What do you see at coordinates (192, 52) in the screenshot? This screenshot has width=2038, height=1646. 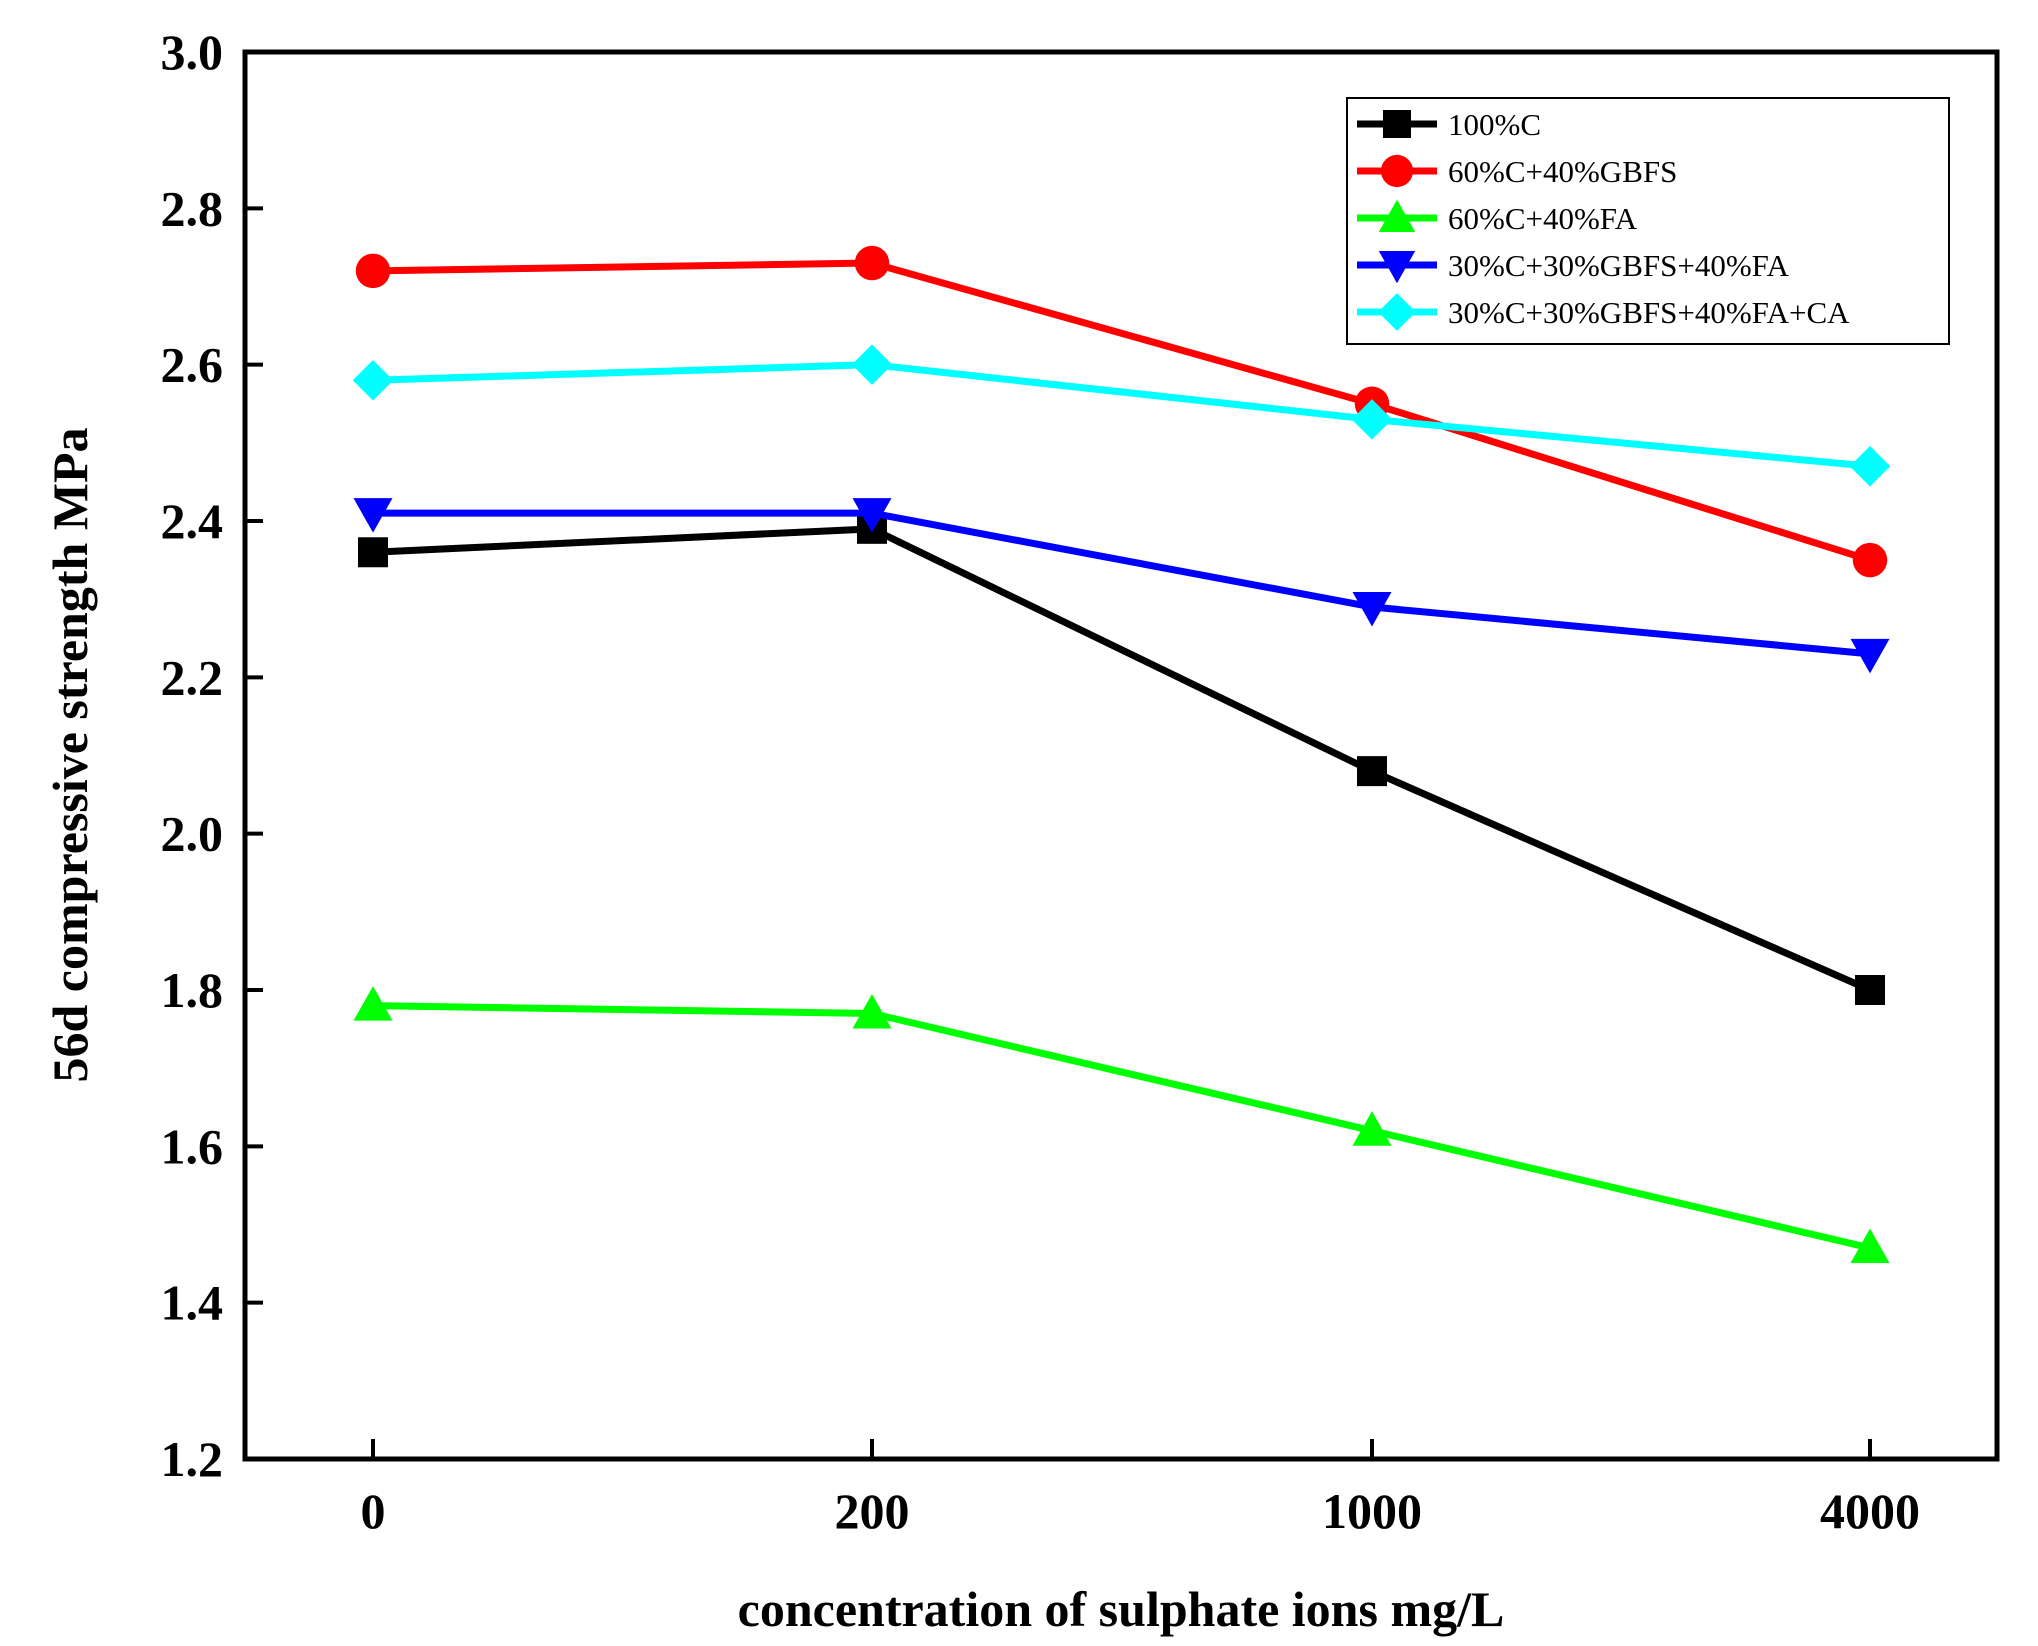 I see `y-tick-label: 3.0` at bounding box center [192, 52].